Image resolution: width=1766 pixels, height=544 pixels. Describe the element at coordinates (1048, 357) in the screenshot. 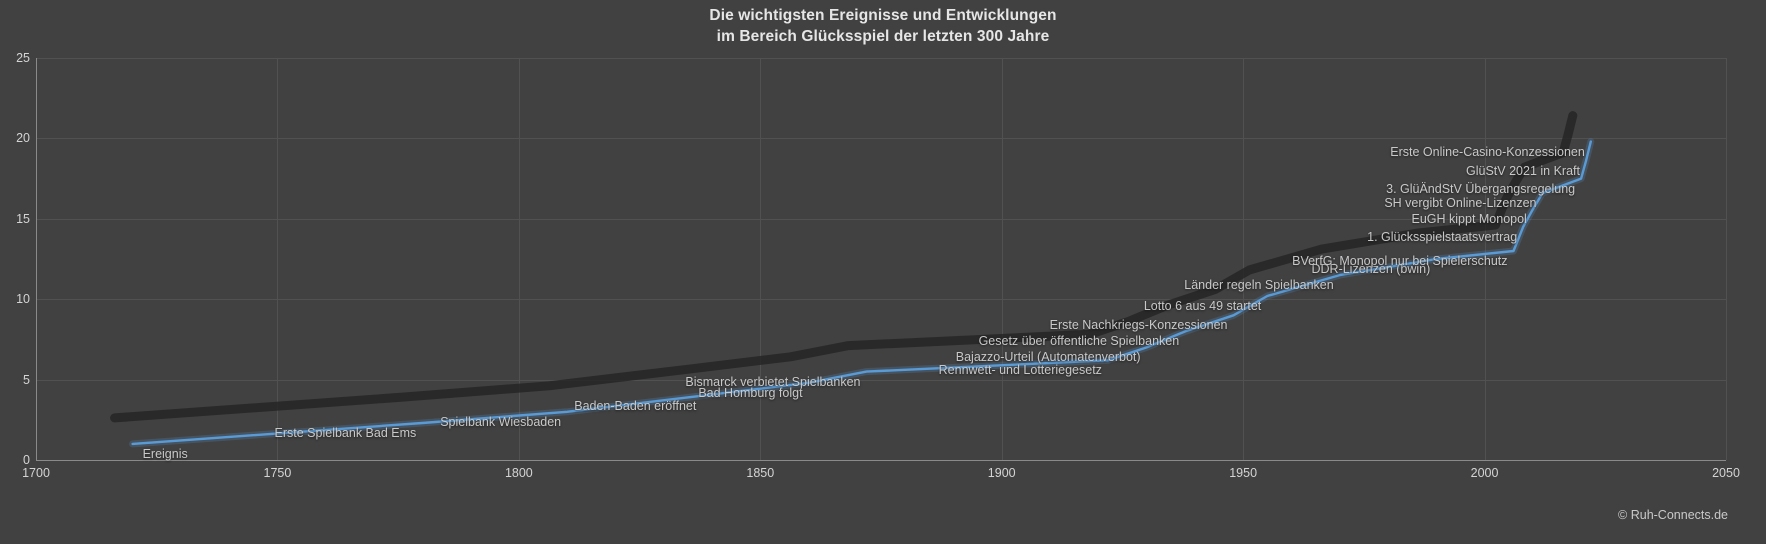

I see `data-point-label: Bajazzo-Urteil (Automatenverbot)` at that location.